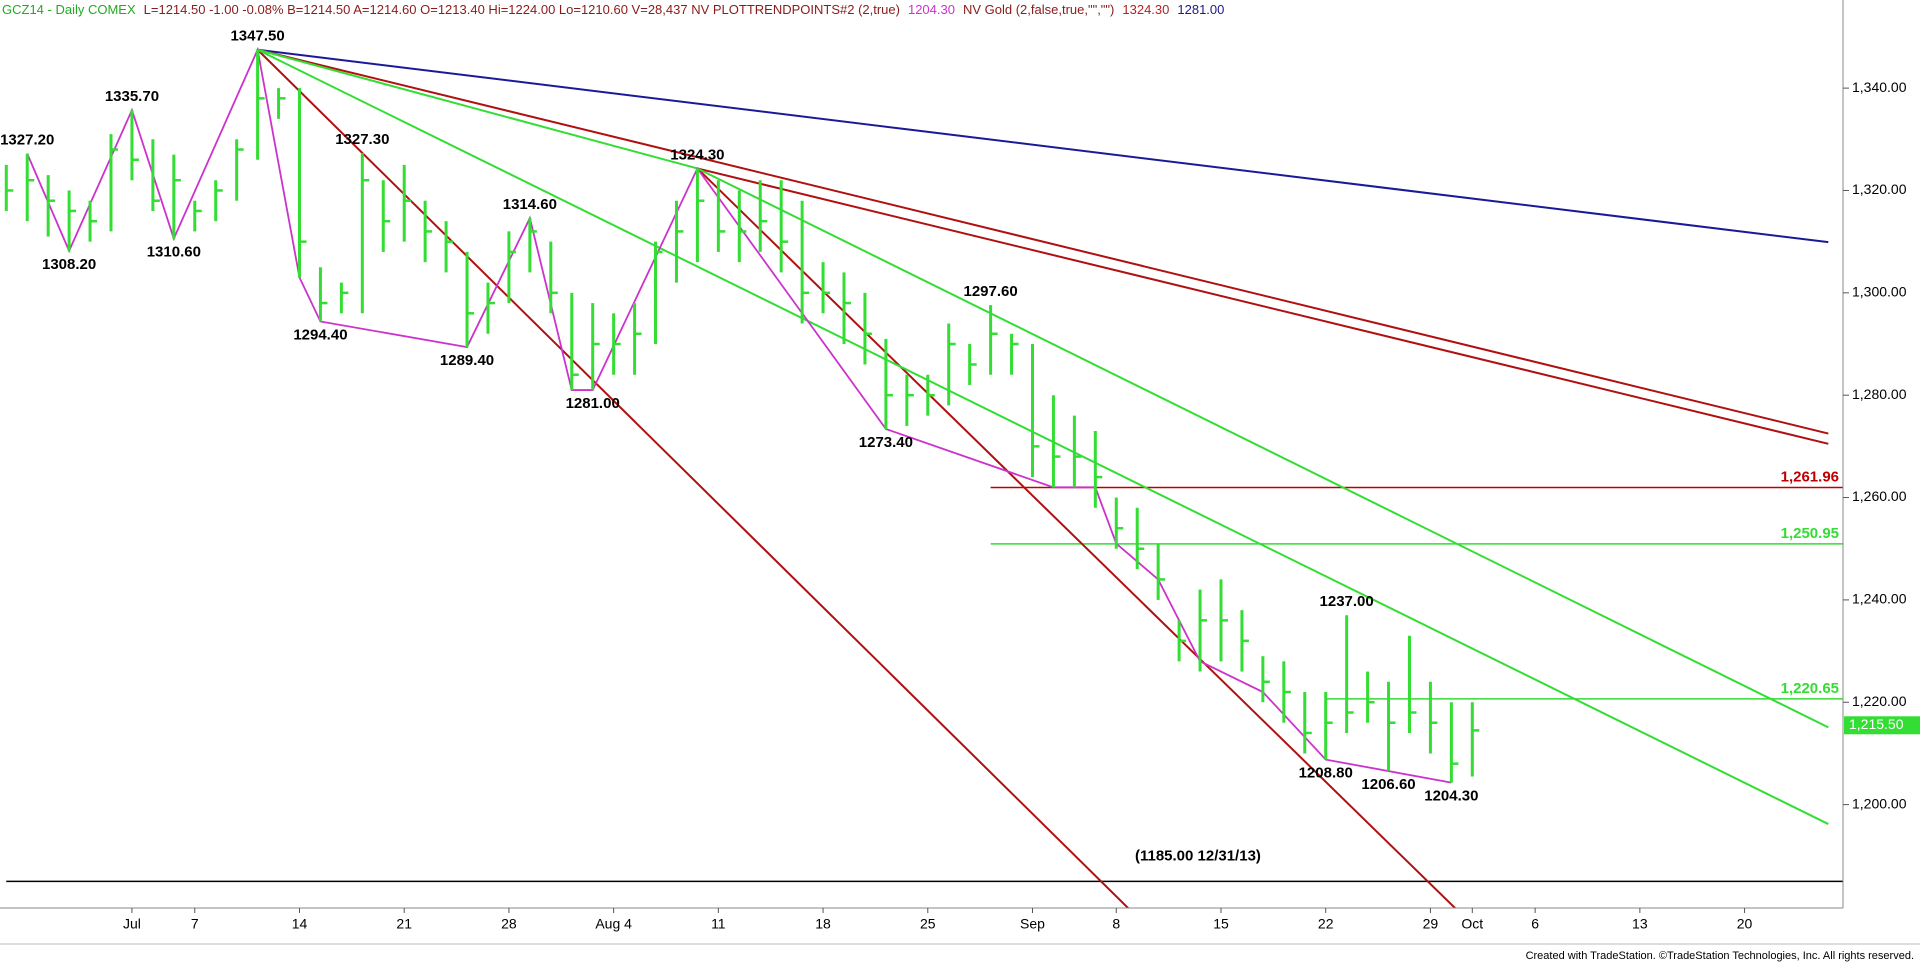  I want to click on last-price-box, so click(1882, 725).